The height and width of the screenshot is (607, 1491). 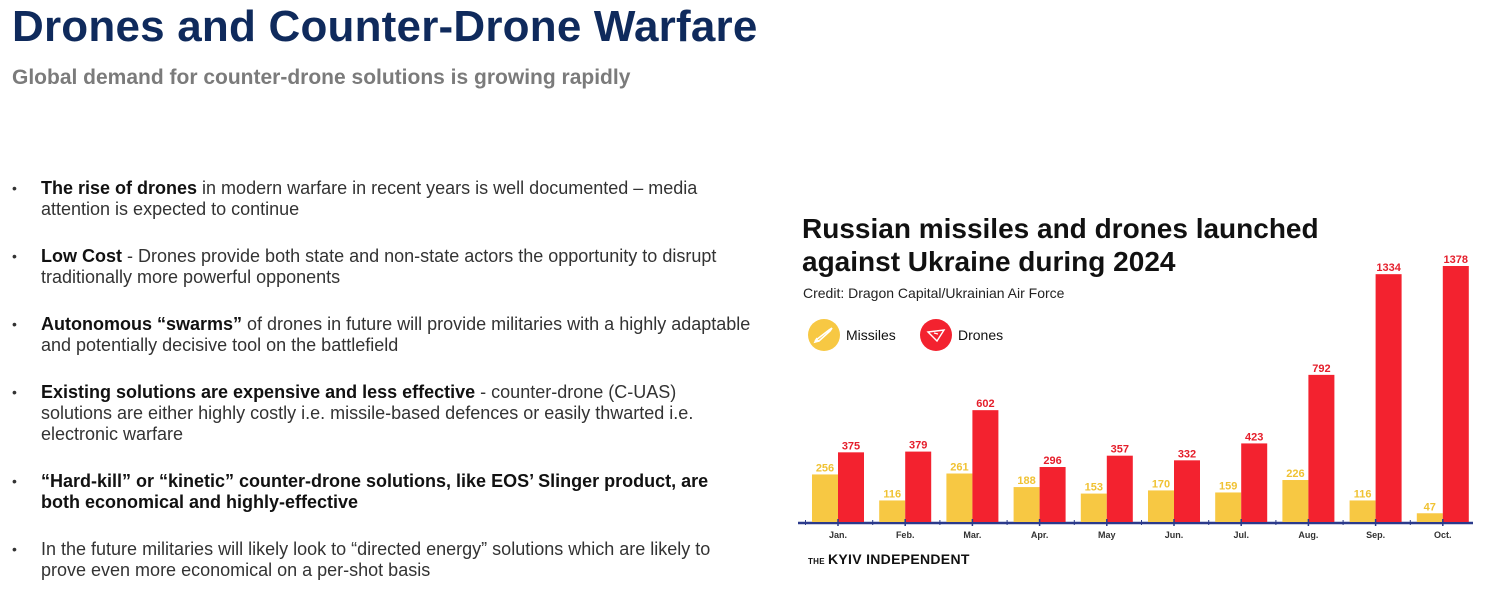 I want to click on data-label: 792, so click(x=1321, y=369).